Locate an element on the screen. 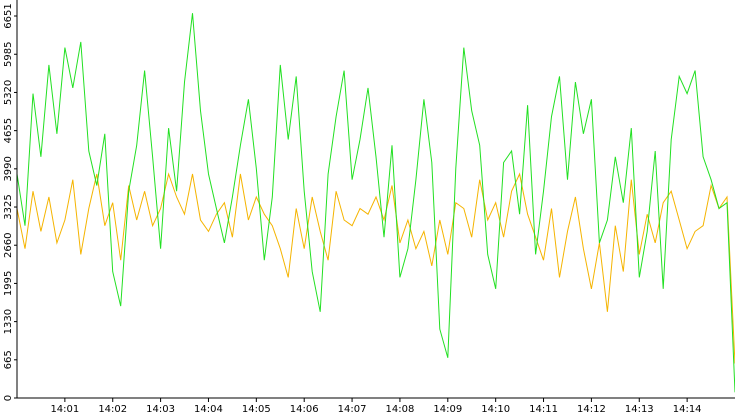 Image resolution: width=735 pixels, height=419 pixels. x-tick-label: 14:06 is located at coordinates (304, 409).